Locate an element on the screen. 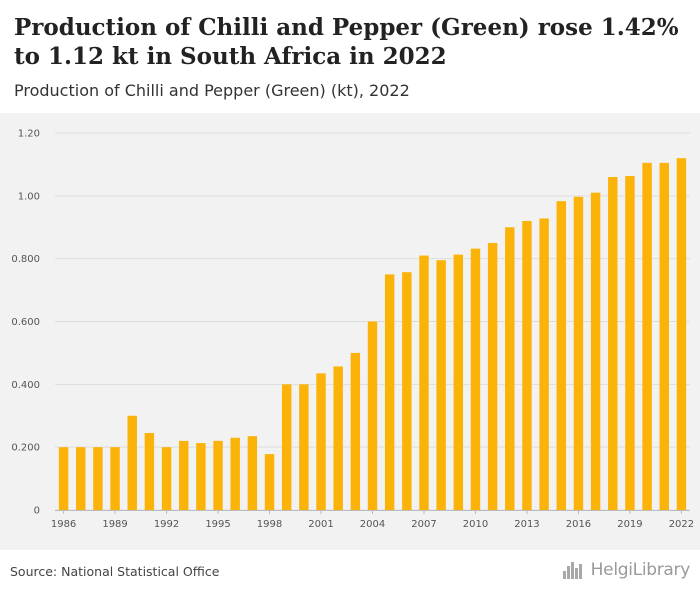 This screenshot has width=700, height=596. y-tick-label: 0.600 is located at coordinates (25, 322).